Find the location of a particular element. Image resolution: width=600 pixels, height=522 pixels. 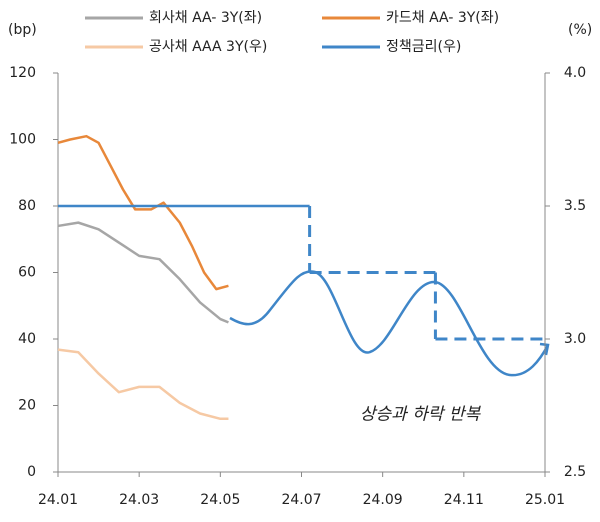

x-tick-label: 24.05 is located at coordinates (220, 500).